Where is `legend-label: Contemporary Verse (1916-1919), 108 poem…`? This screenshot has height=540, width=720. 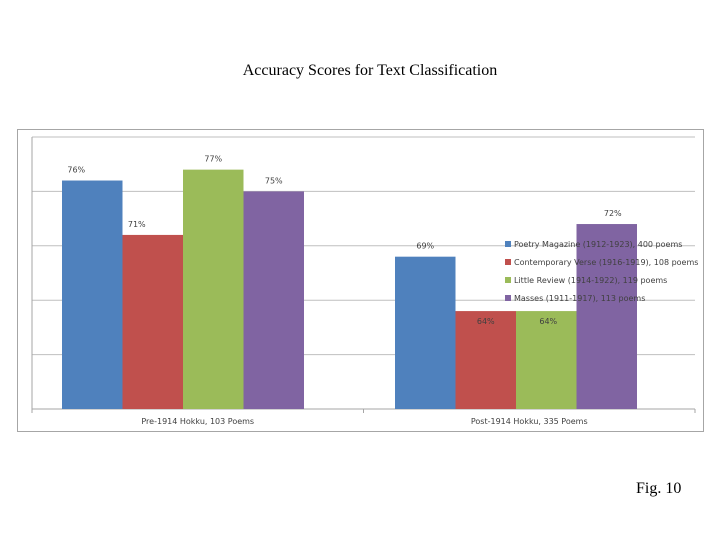 legend-label: Contemporary Verse (1916-1919), 108 poem… is located at coordinates (606, 262).